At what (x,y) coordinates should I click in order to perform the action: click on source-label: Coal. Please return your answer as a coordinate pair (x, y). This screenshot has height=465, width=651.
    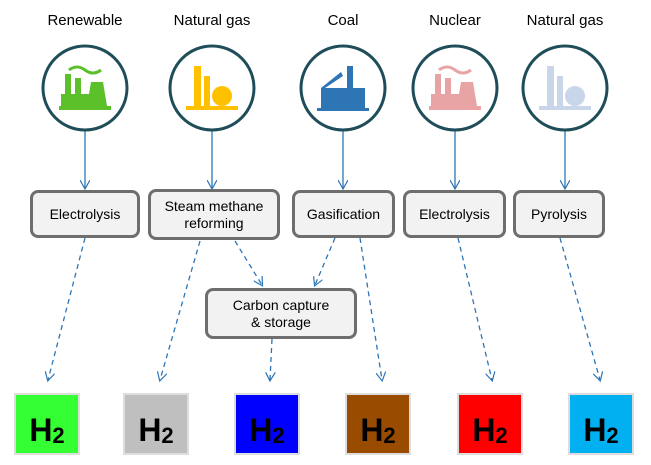
    Looking at the image, I should click on (343, 20).